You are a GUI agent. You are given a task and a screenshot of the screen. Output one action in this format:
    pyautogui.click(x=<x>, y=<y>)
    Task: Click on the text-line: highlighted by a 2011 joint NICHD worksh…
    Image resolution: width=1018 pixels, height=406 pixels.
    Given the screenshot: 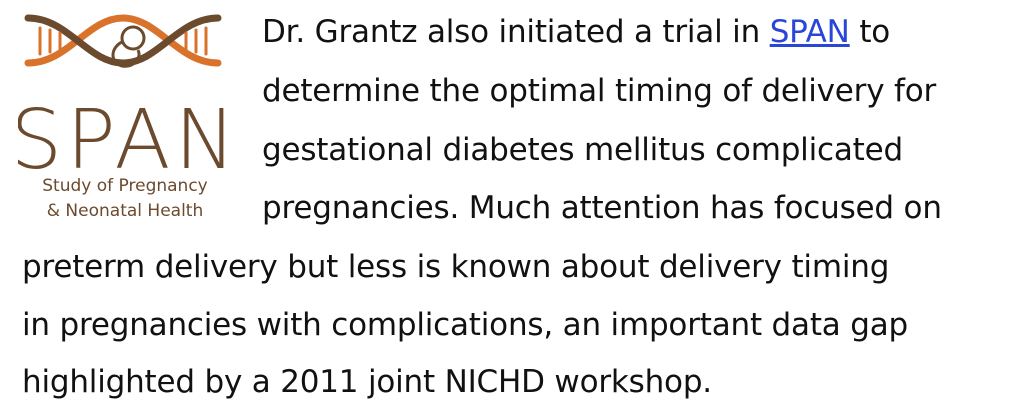 What is the action you would take?
    pyautogui.click(x=367, y=382)
    